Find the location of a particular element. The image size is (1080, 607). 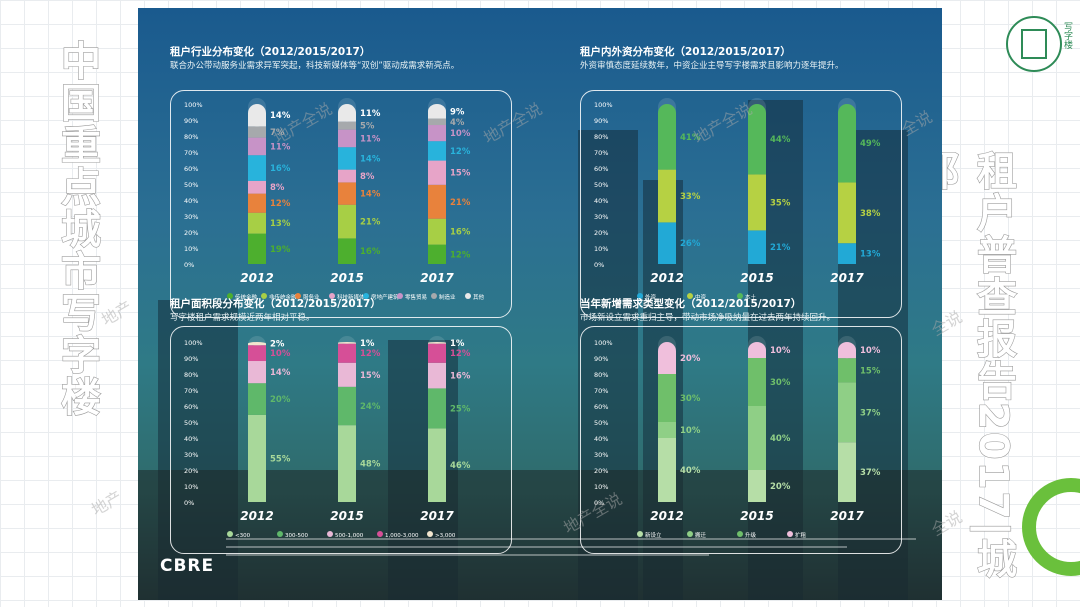

data-label: 1% is located at coordinates (367, 344).